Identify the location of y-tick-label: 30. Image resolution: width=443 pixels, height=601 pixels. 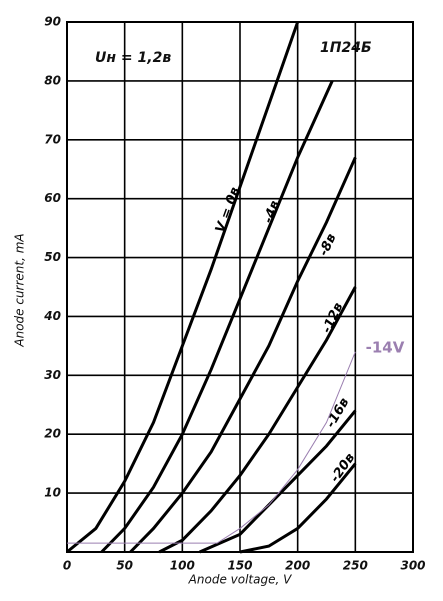
(52, 375).